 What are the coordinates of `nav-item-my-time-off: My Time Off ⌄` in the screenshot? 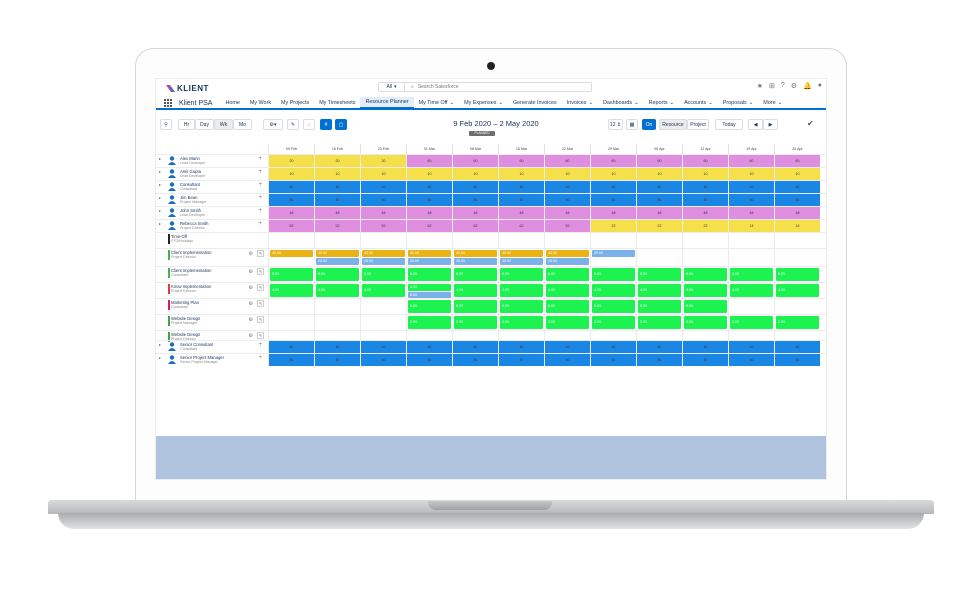 It's located at (436, 103).